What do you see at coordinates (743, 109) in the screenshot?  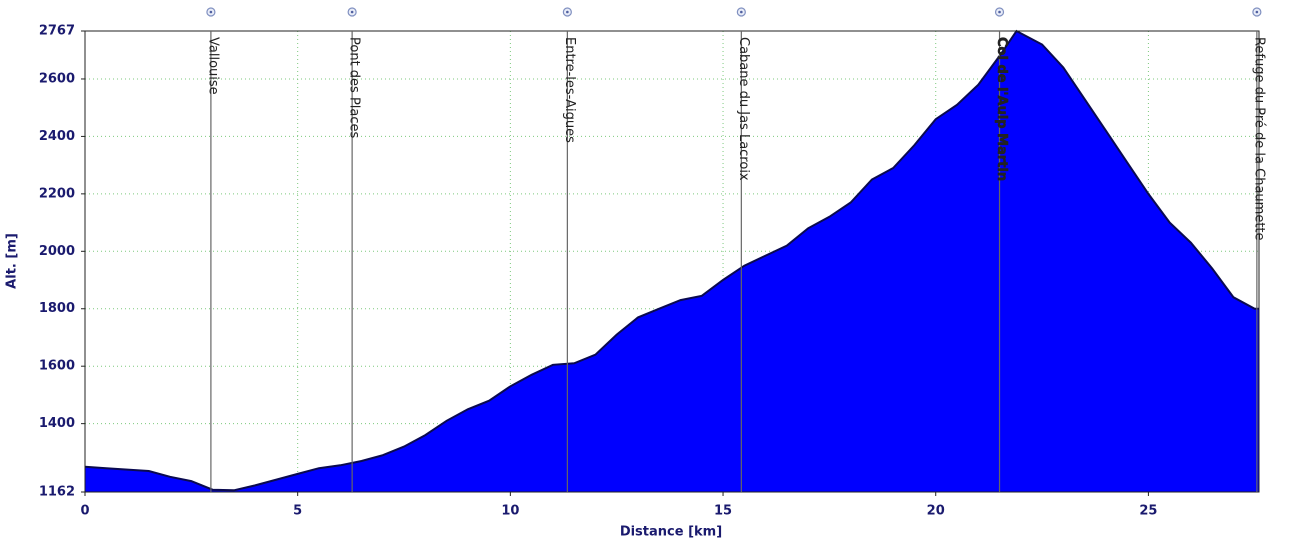 I see `waypoint-label: Cabane du Jas Lacroix` at bounding box center [743, 109].